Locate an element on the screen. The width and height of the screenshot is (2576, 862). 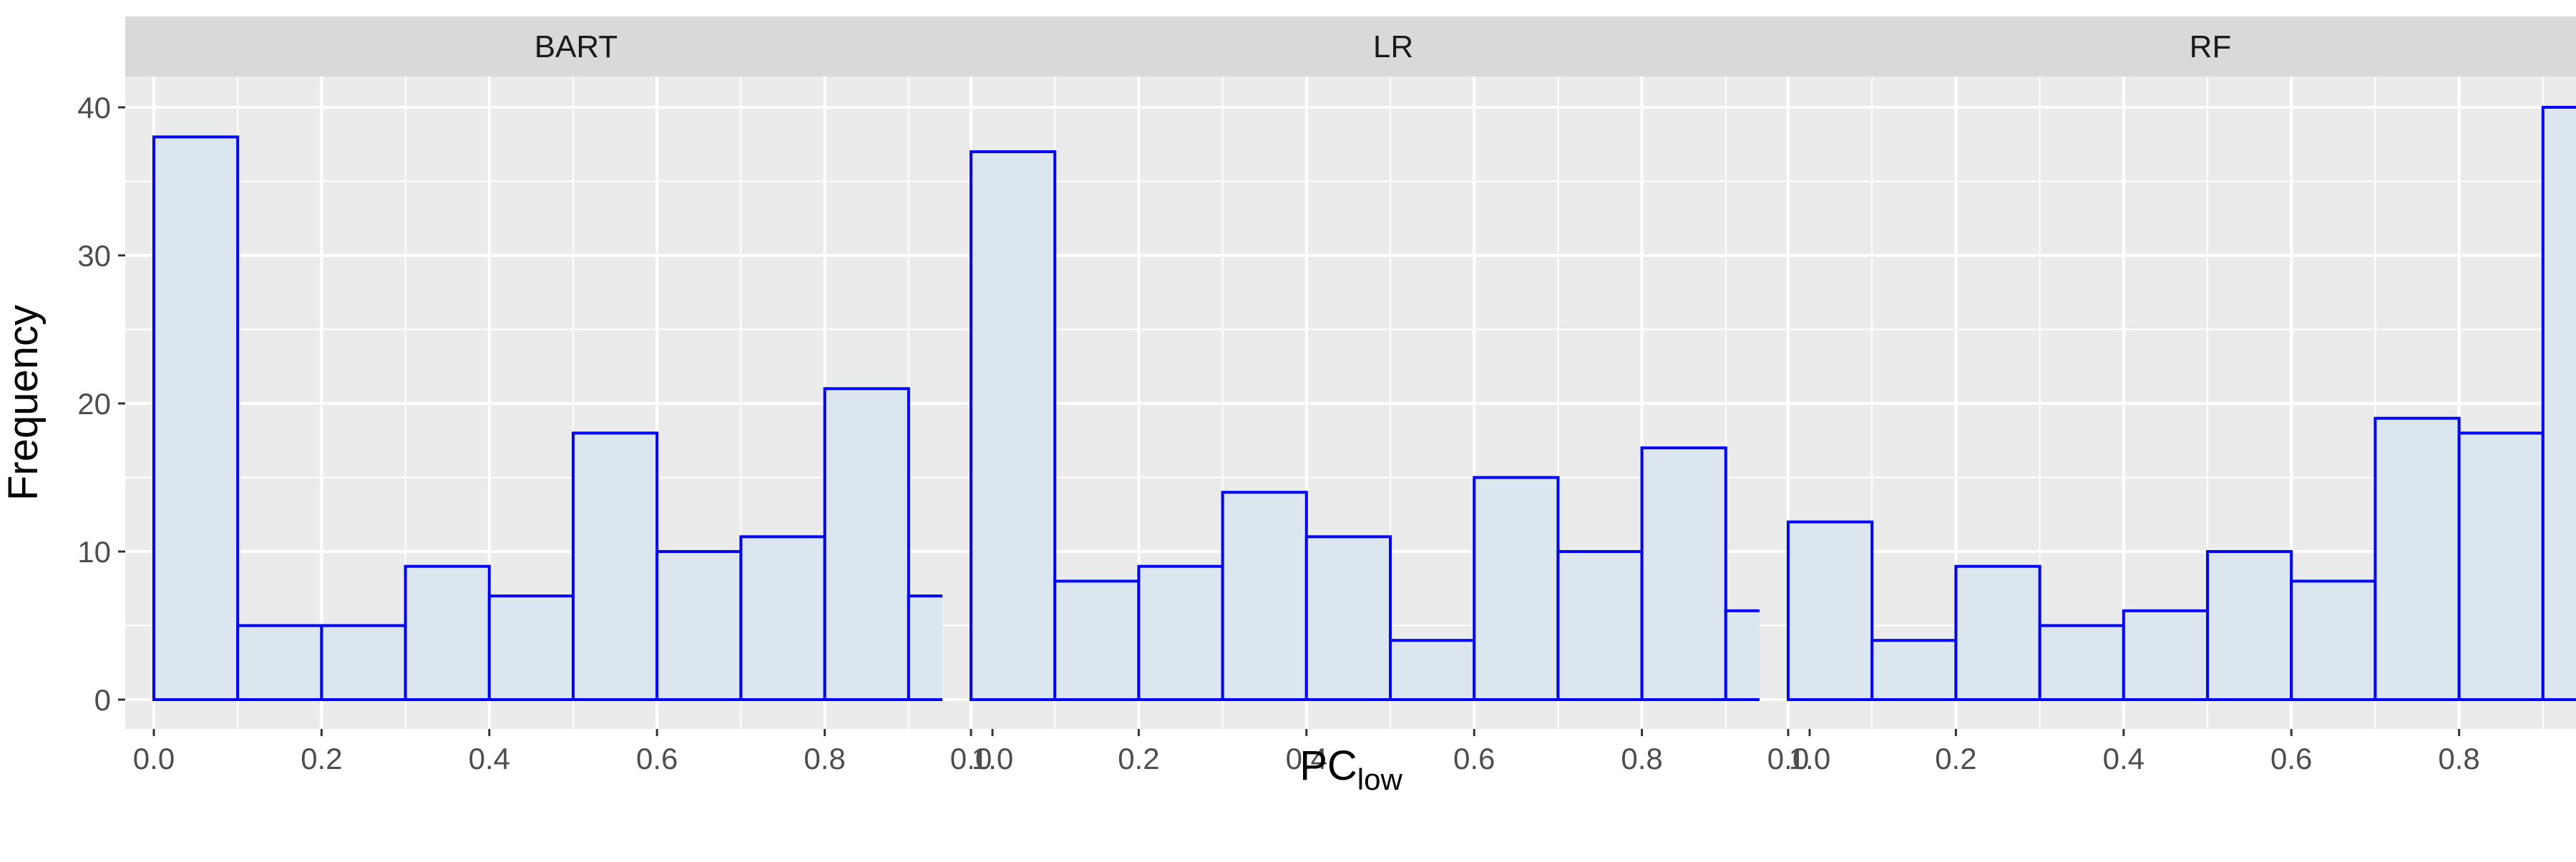
x-axis-title-subscript: low is located at coordinates (1380, 779).